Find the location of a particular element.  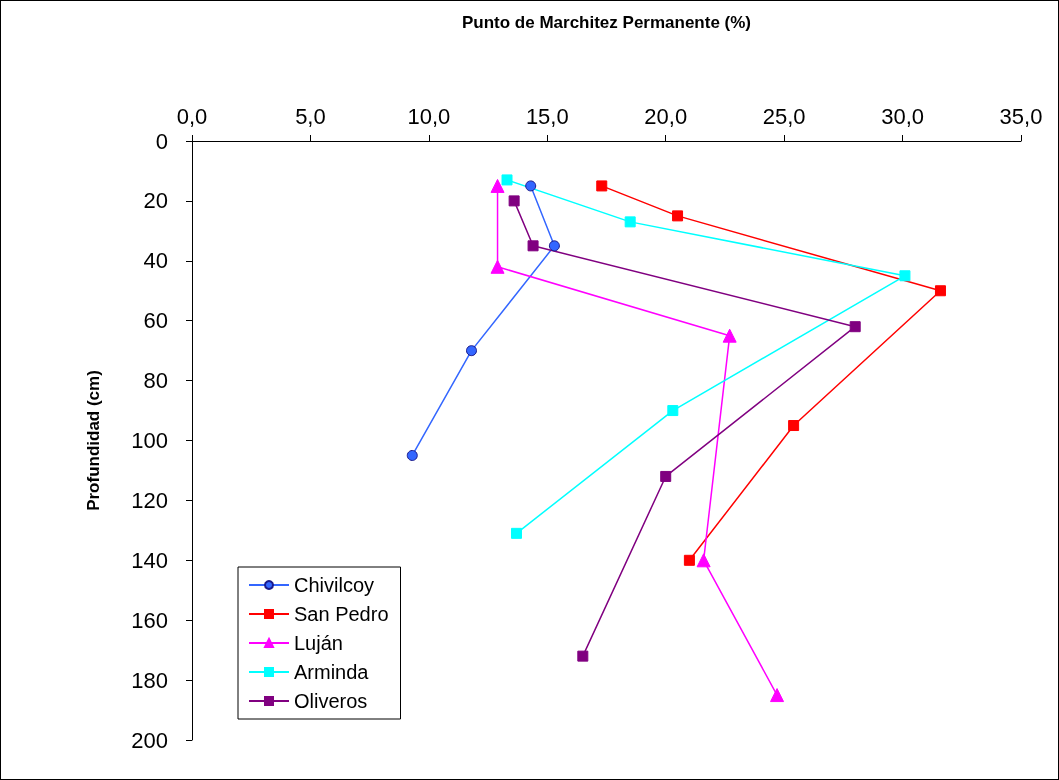

y-tick-label: 100 is located at coordinates (149, 440).